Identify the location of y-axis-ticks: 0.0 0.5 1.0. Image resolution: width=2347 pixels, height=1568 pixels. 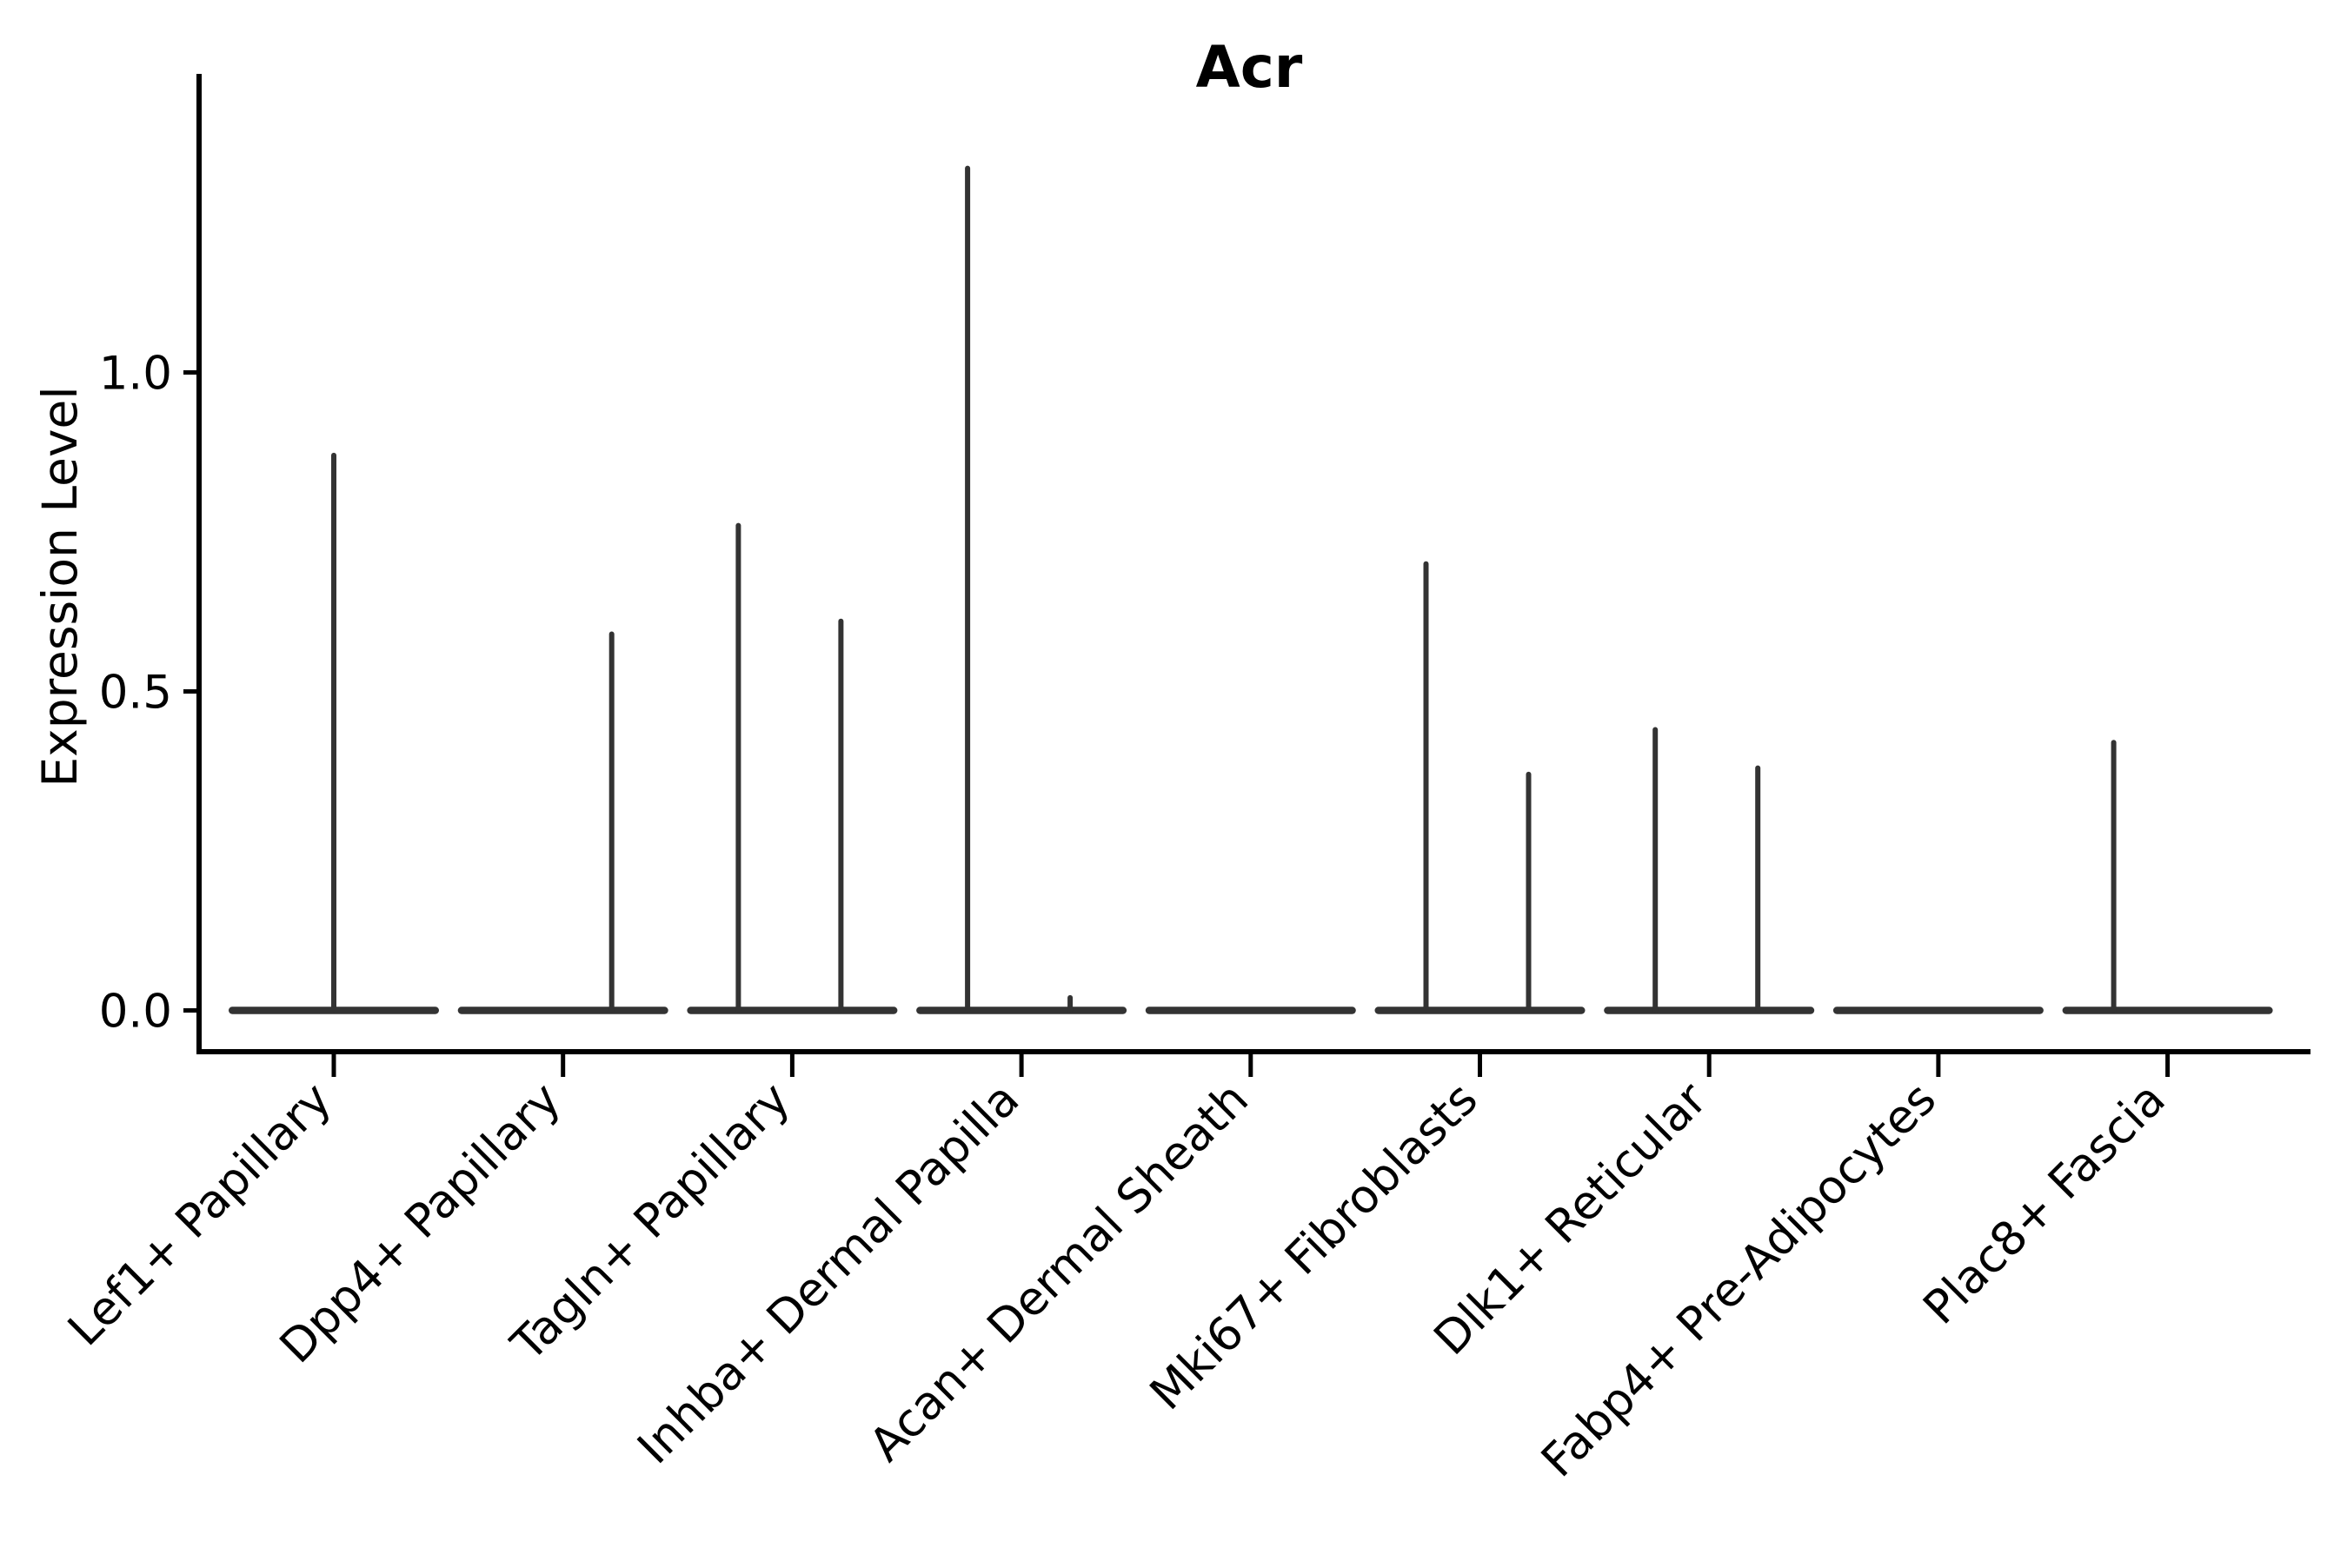
(149, 693).